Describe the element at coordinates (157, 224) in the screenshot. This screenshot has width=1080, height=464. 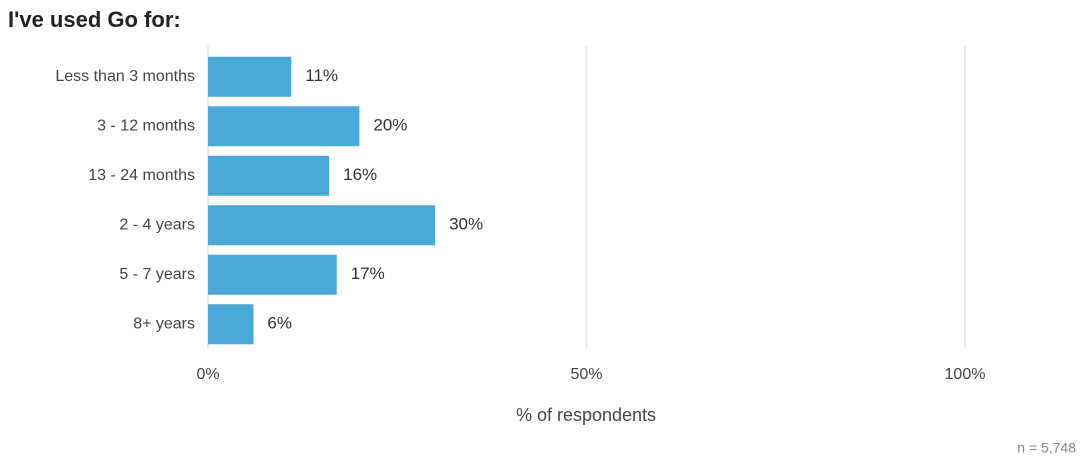
I see `y-tick-label: 2 - 4 years` at that location.